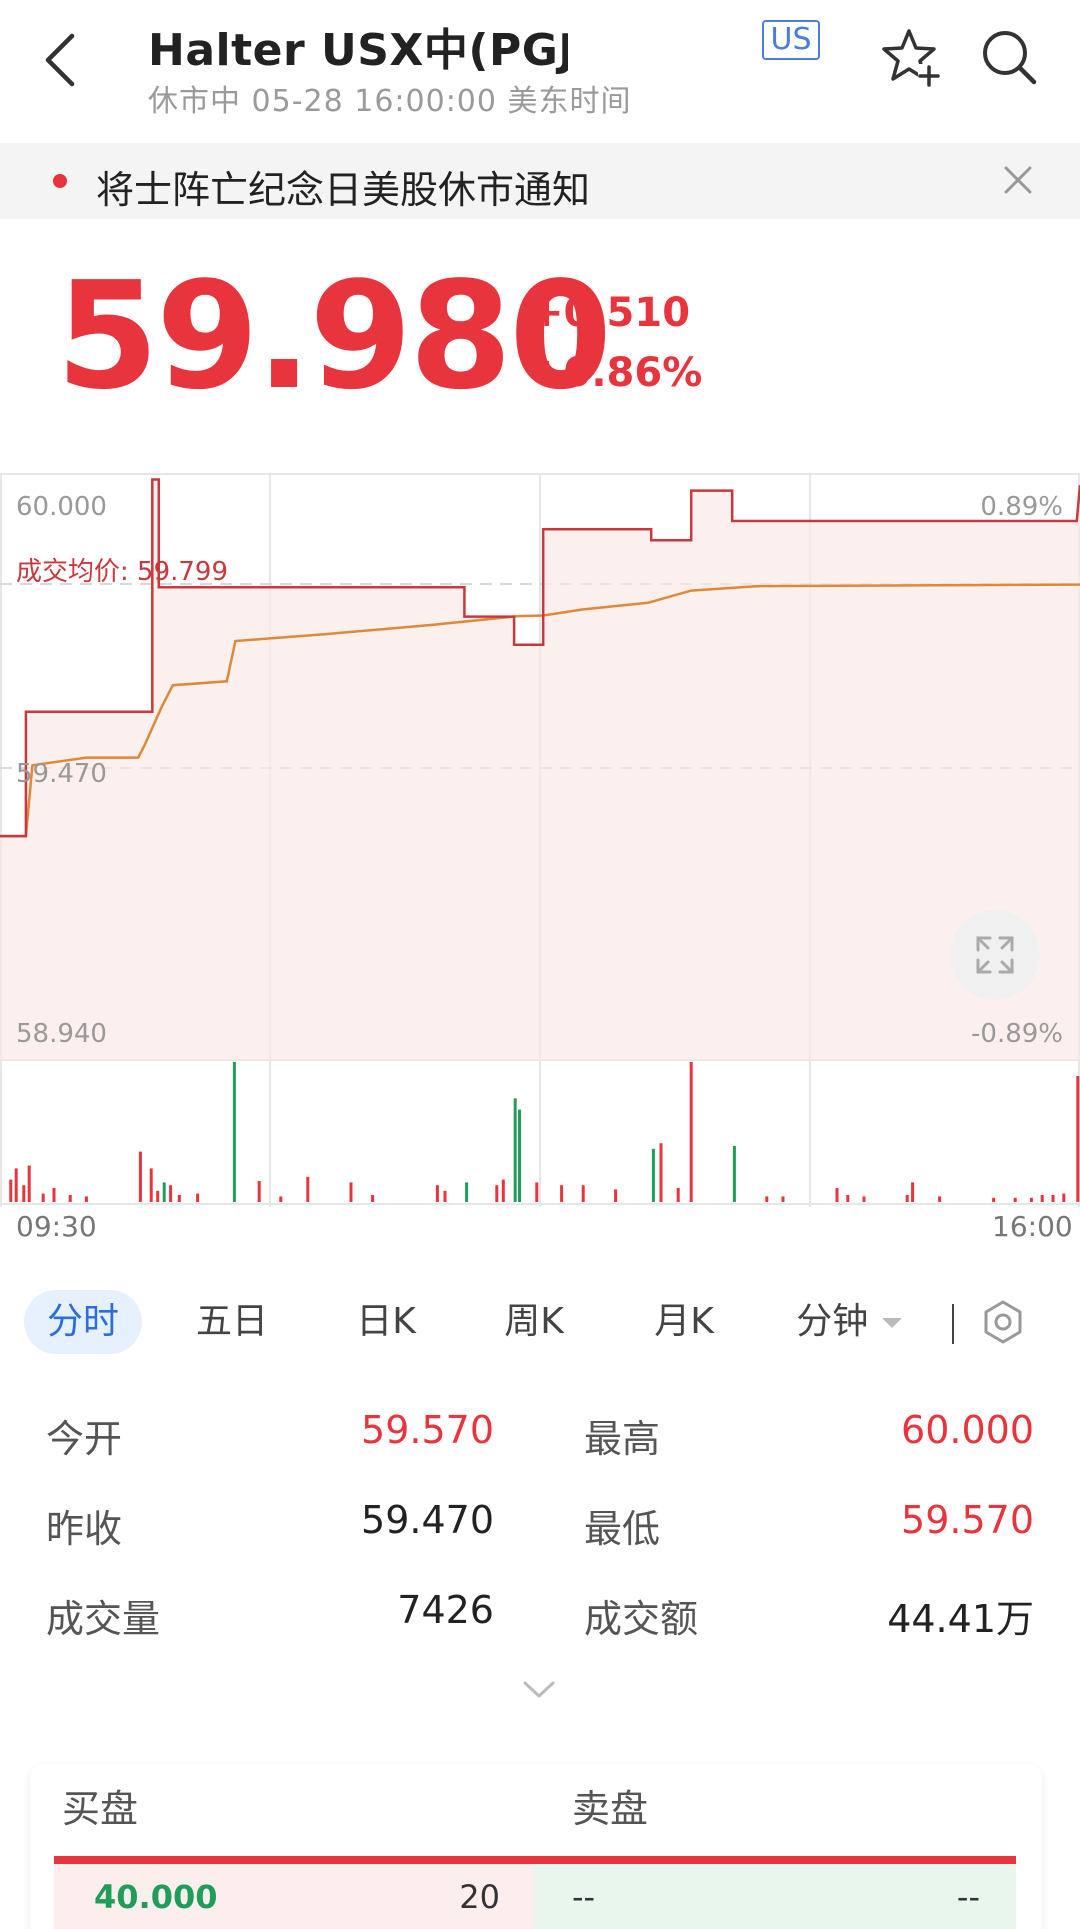  Describe the element at coordinates (1032, 1226) in the screenshot. I see `time-end-label: 16:00` at that location.